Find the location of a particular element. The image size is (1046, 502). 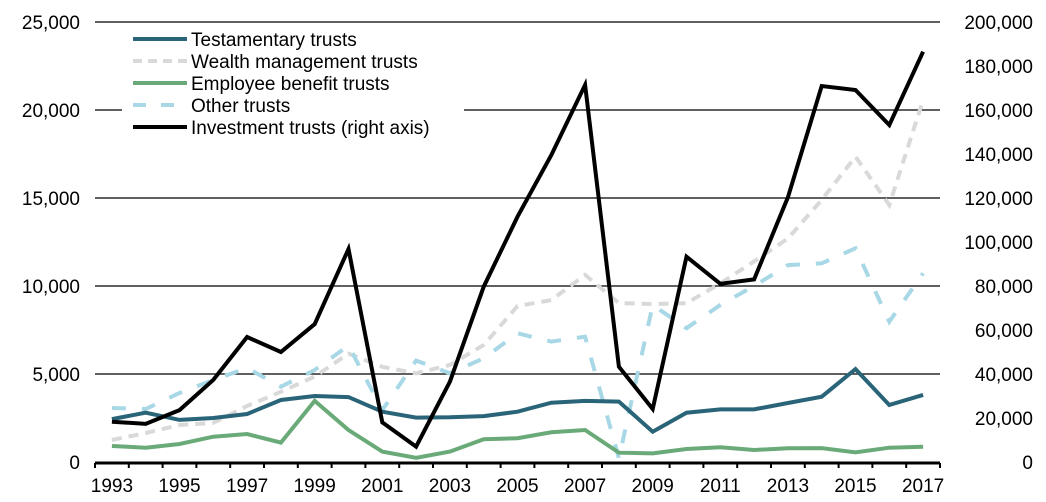

y-tick-label-left: 5,000 is located at coordinates (56, 375).